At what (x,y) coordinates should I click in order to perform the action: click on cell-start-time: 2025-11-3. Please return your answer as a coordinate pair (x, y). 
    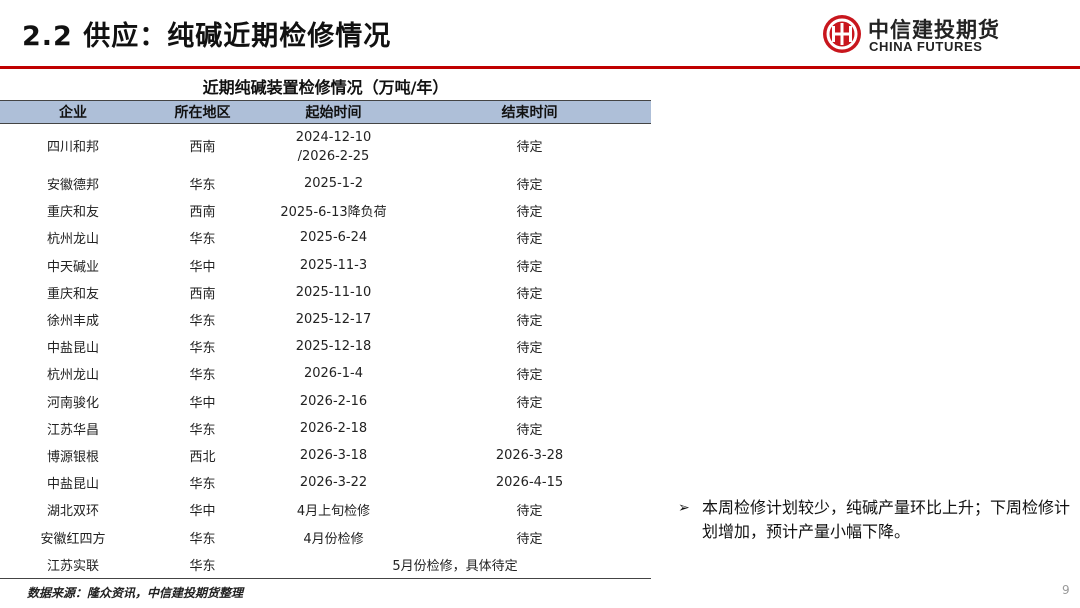
    Looking at the image, I should click on (333, 265).